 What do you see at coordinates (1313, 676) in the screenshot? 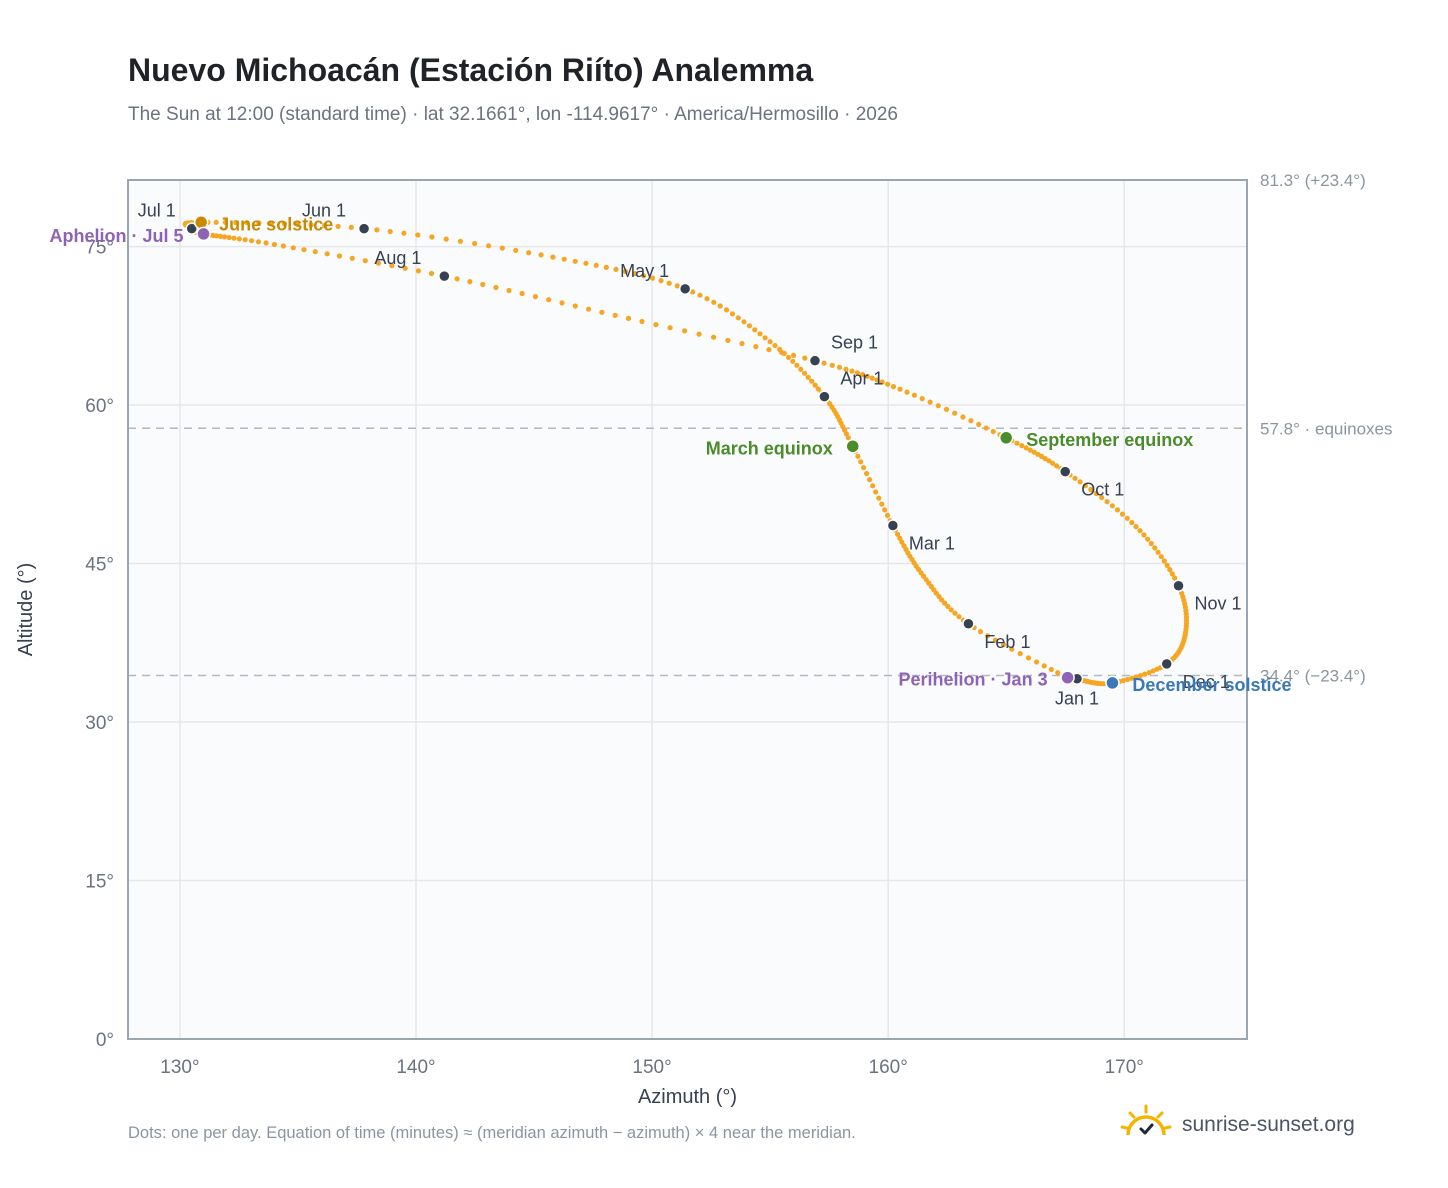
I see `reference-line-label: 34.4° (−23.4°)` at bounding box center [1313, 676].